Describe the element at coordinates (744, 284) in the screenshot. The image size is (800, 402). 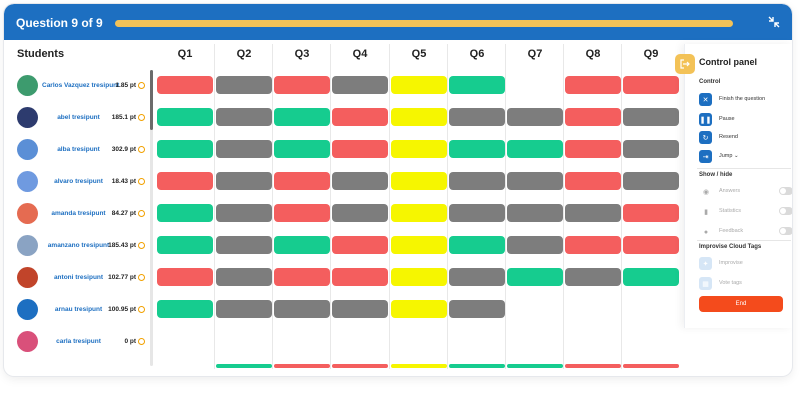
I see `vote-tags-button: ▦ Vote tags` at that location.